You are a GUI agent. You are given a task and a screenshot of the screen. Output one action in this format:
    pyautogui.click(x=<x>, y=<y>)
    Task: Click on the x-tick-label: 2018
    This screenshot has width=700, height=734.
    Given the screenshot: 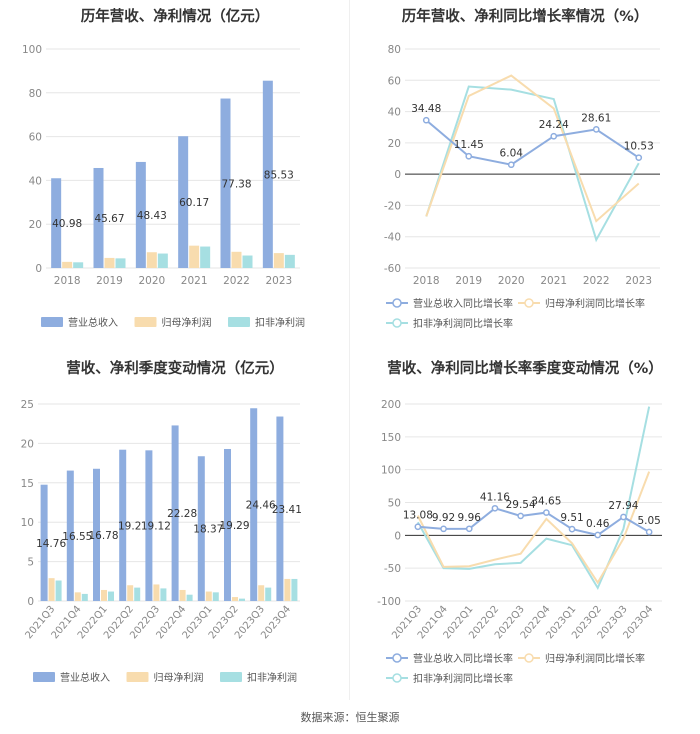 What is the action you would take?
    pyautogui.click(x=67, y=281)
    